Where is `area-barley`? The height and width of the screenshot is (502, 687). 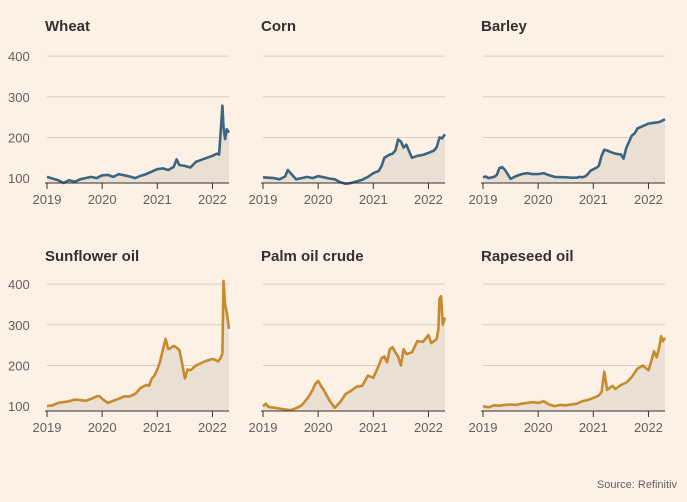 area-barley is located at coordinates (574, 151).